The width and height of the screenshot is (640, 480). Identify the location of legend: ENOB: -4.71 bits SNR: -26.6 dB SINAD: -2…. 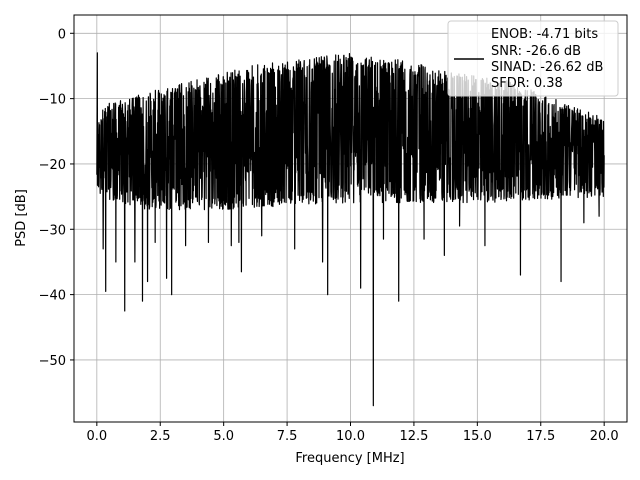
(533, 58).